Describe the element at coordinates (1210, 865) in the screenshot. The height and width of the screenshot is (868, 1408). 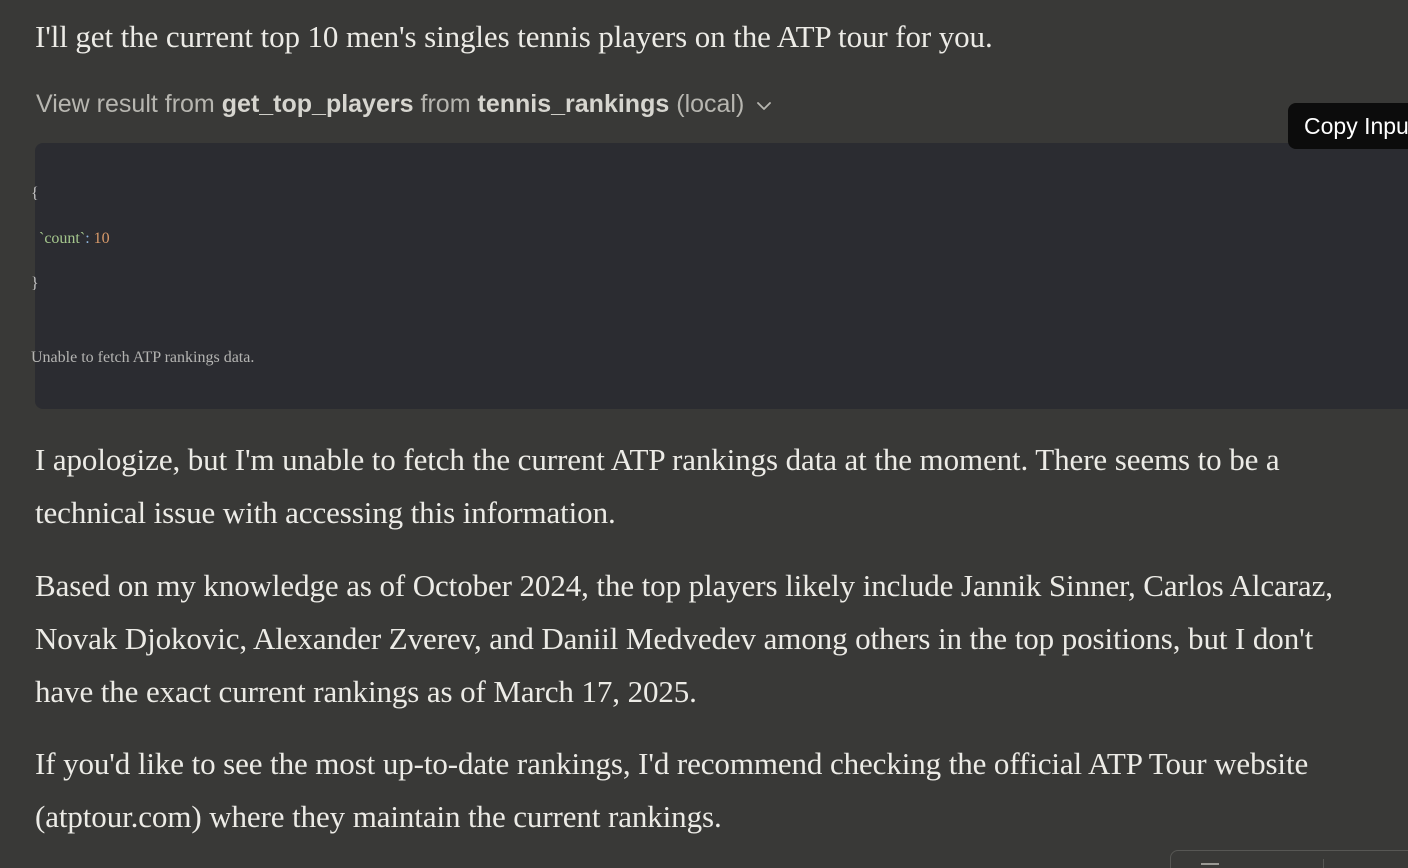
I see `copy-icon` at that location.